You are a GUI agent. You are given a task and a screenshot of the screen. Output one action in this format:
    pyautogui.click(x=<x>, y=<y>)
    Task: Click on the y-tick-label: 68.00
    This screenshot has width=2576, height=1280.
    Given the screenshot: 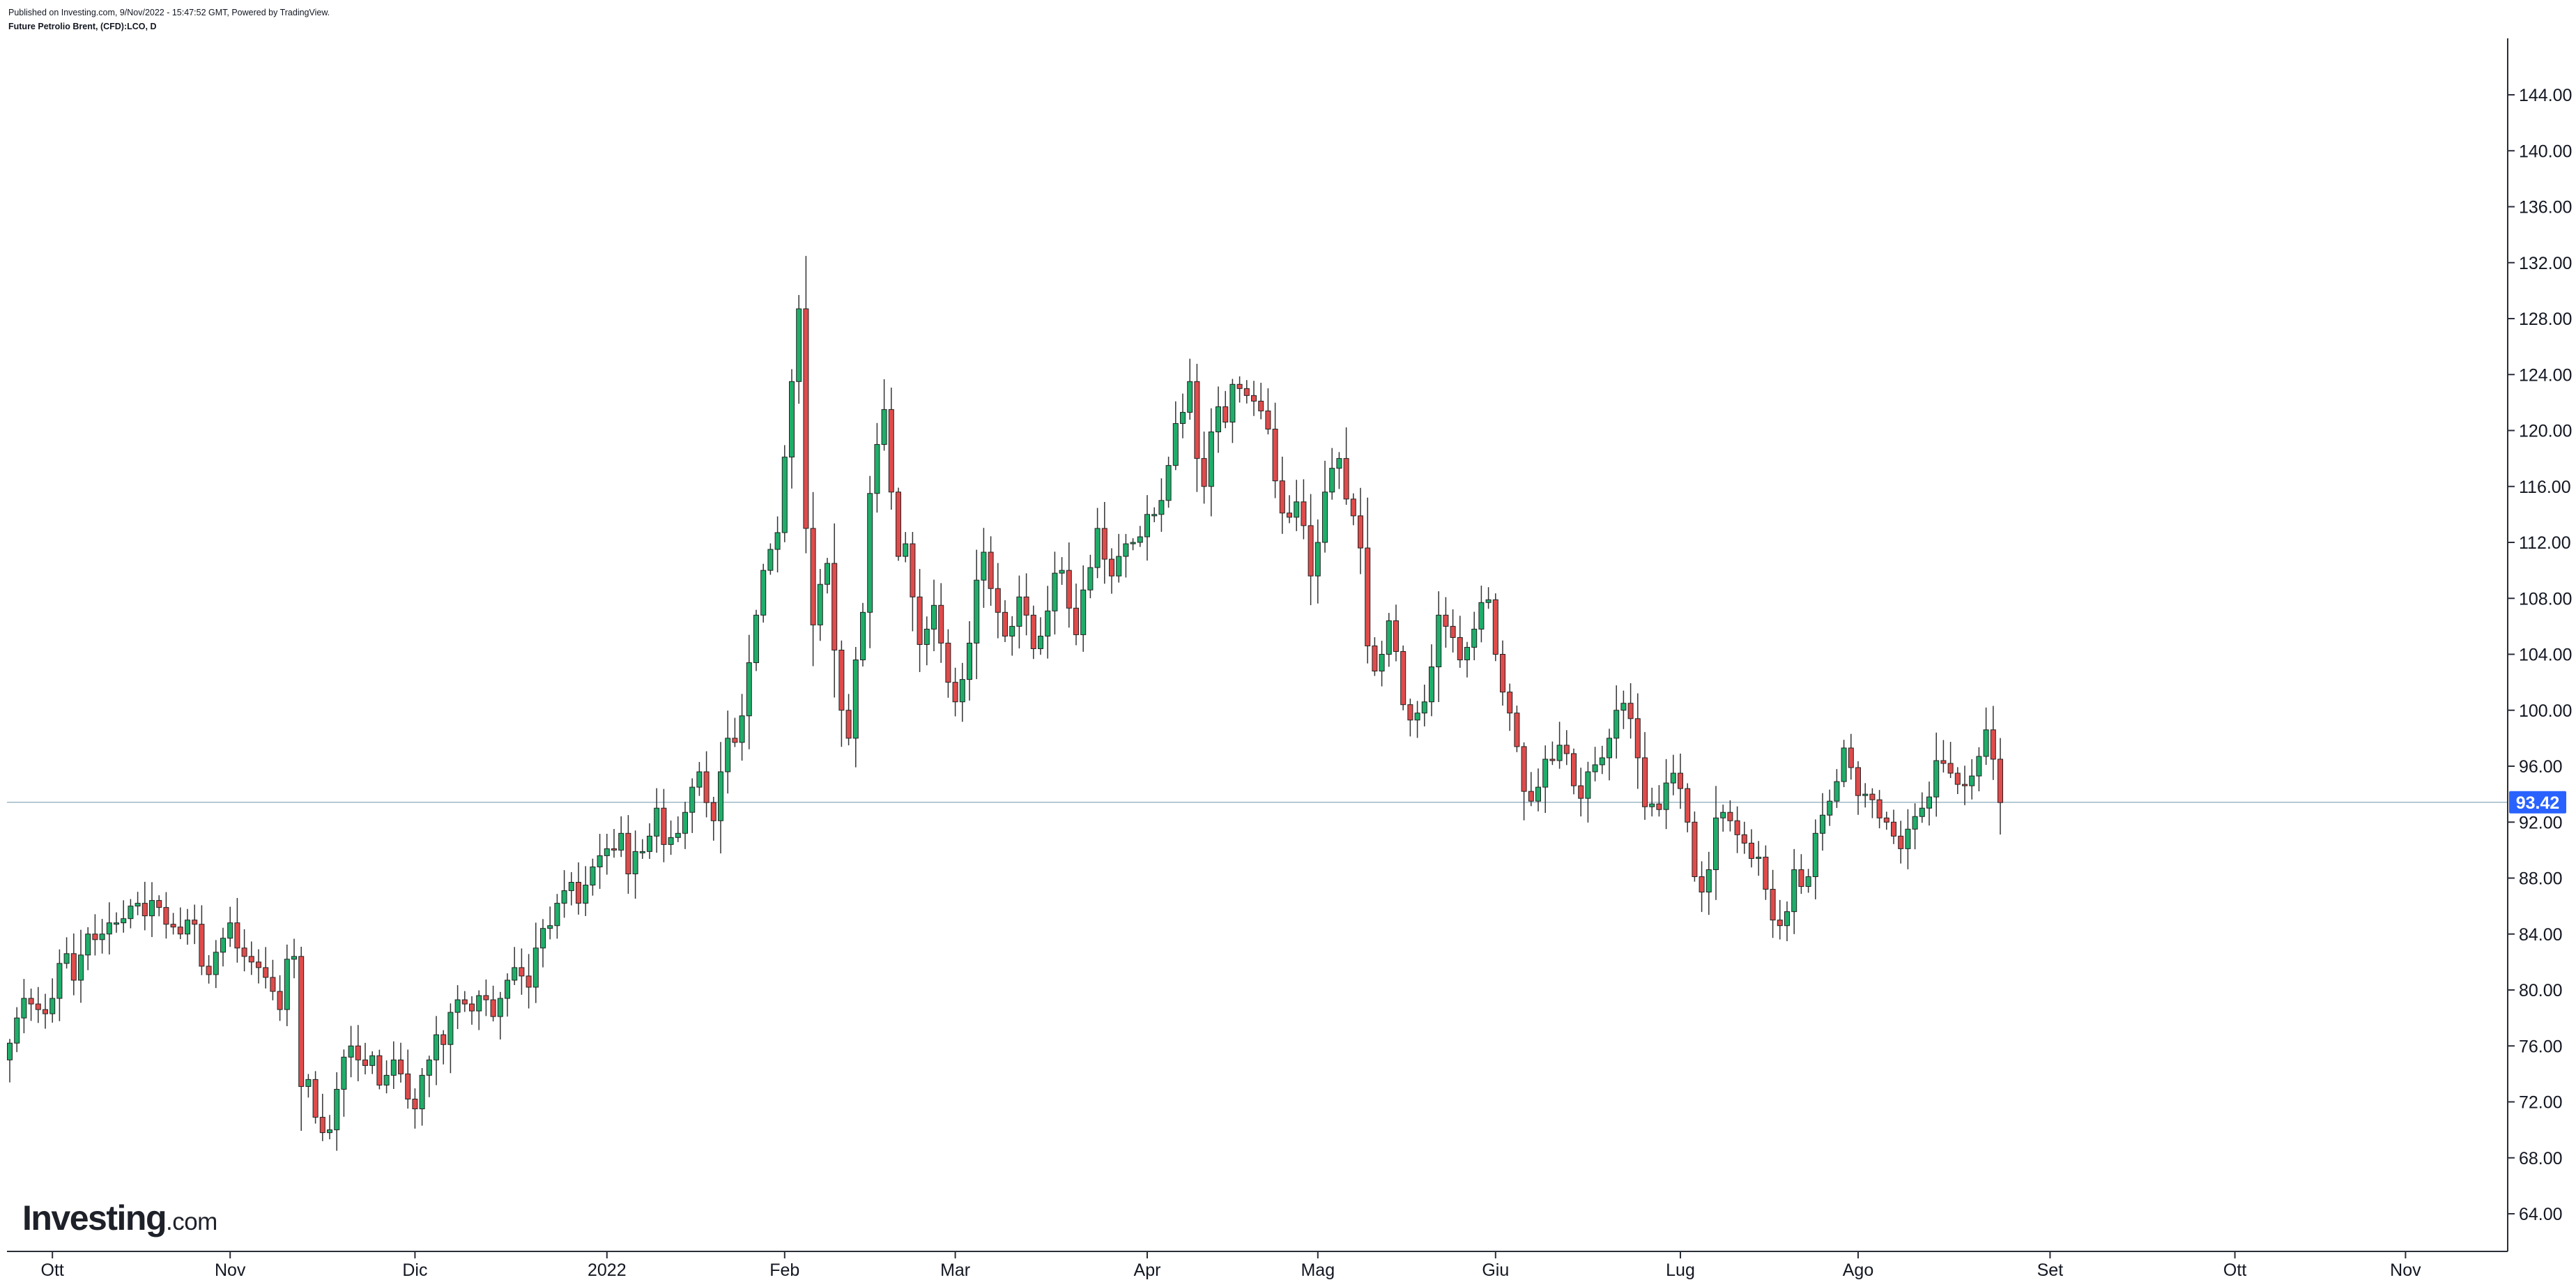 What is the action you would take?
    pyautogui.click(x=2541, y=1158)
    